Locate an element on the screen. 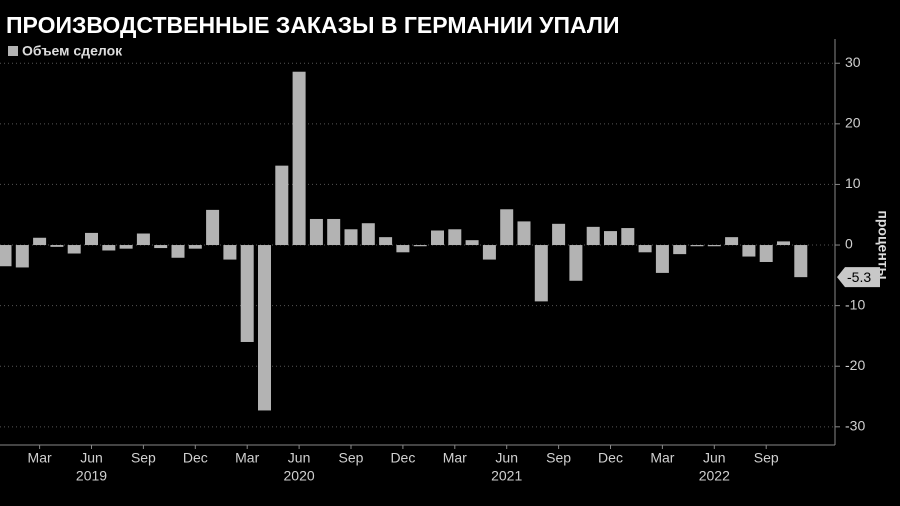 The image size is (900, 506). y-tick-label: -20 is located at coordinates (855, 365).